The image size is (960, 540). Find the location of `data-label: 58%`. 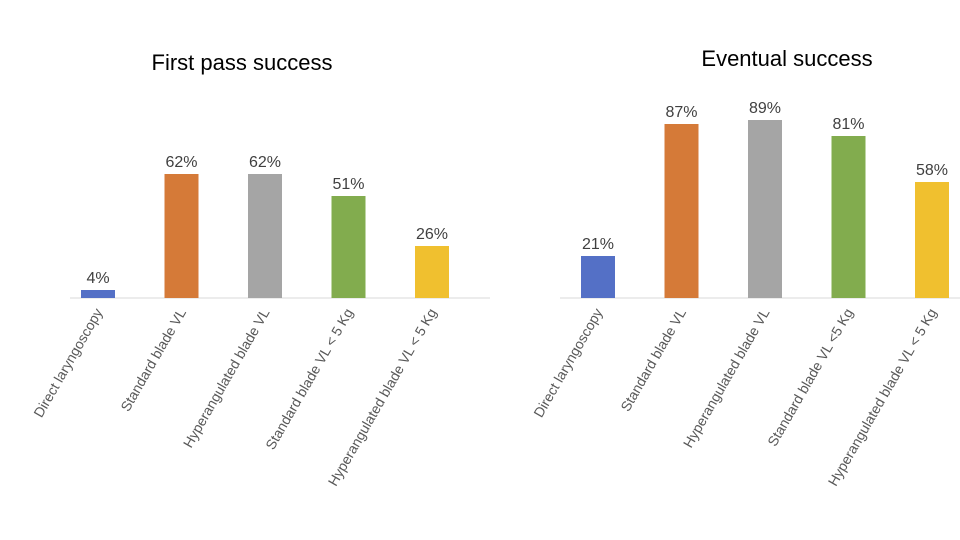

data-label: 58% is located at coordinates (932, 170).